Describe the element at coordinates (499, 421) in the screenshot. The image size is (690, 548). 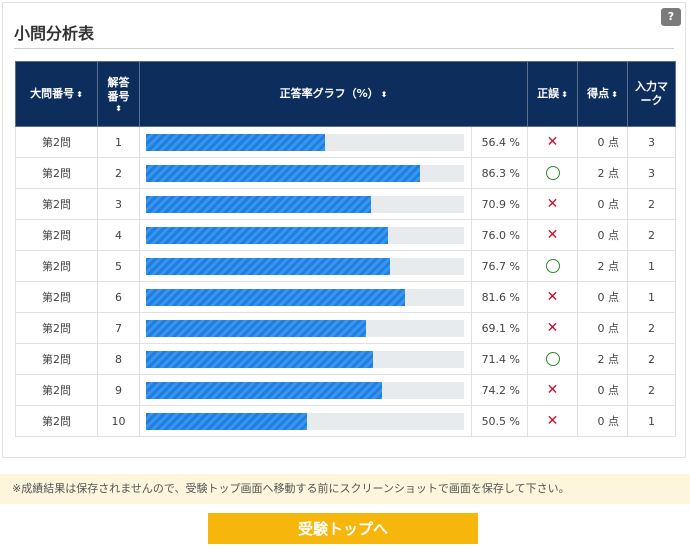
I see `cell-rate-percent: 50.5 %` at that location.